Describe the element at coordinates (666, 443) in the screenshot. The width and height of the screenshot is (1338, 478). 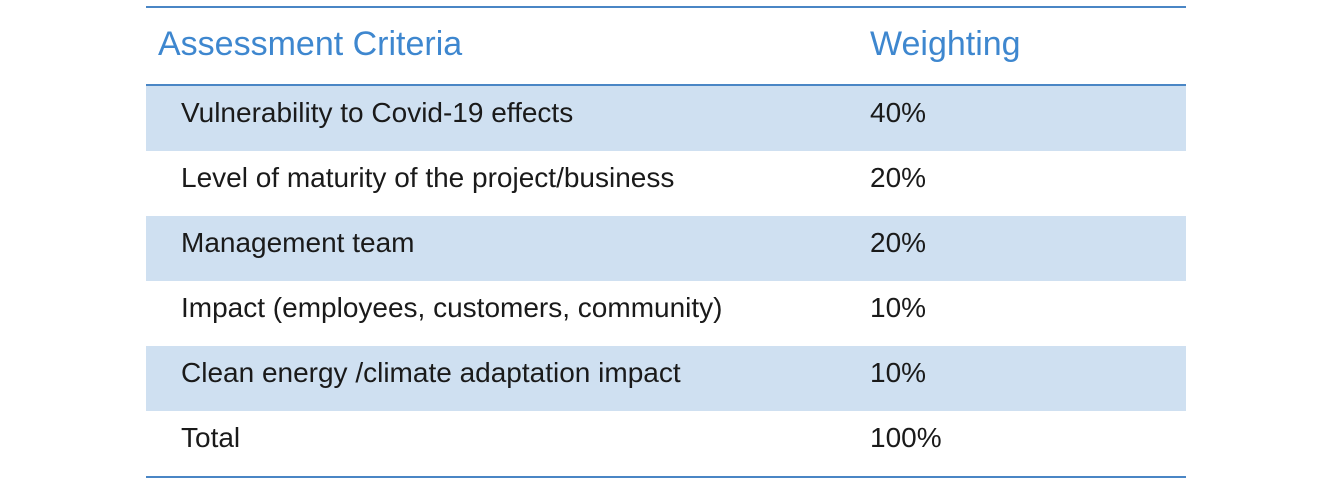
I see `table-row-total: Total 100%` at that location.